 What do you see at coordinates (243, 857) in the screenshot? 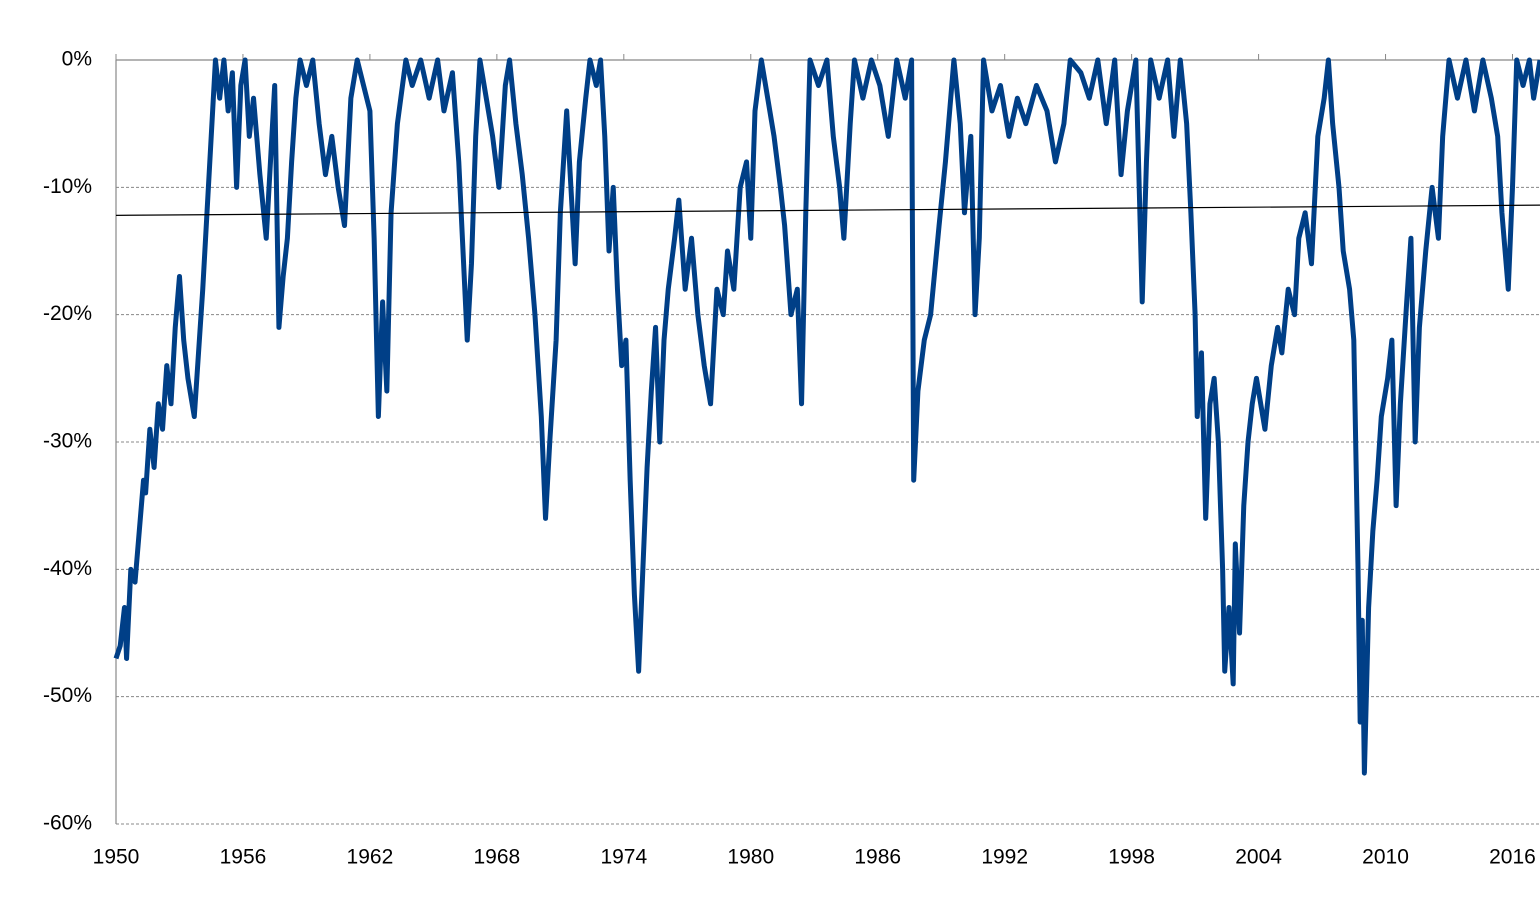
I see `x-tick-label: 1956` at bounding box center [243, 857].